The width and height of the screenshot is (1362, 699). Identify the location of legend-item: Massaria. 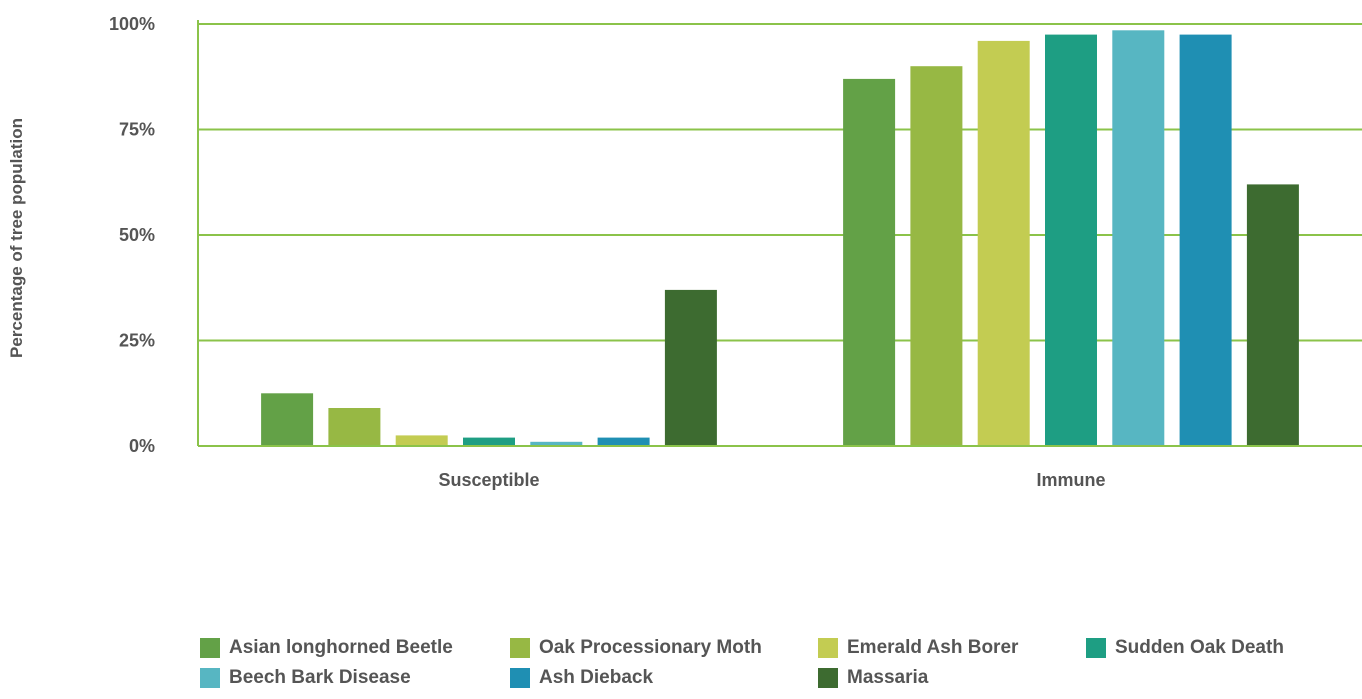
(873, 678).